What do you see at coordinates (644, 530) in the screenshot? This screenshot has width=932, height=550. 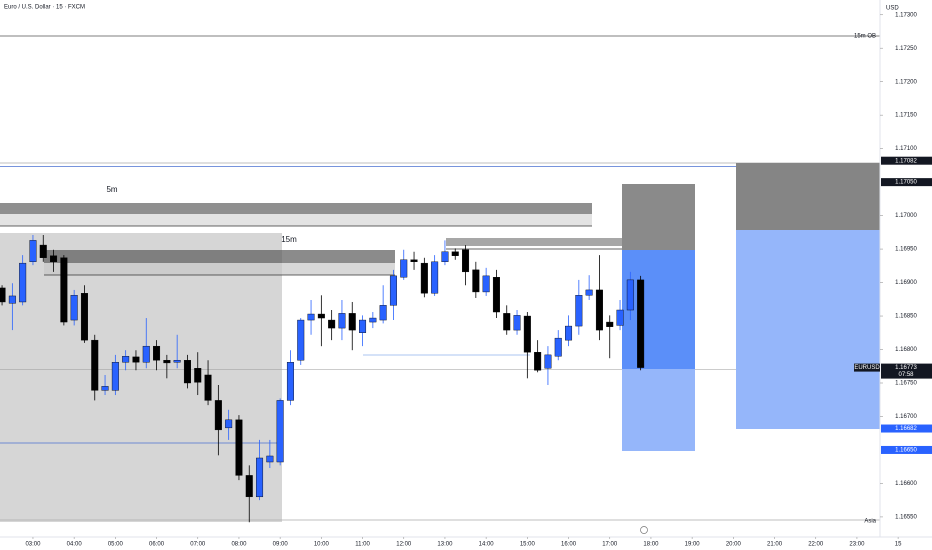 I see `icon` at bounding box center [644, 530].